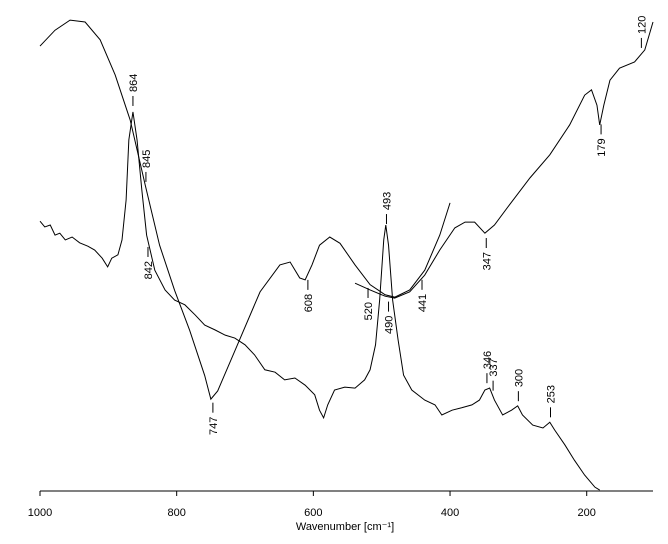 Image resolution: width=668 pixels, height=544 pixels. I want to click on peak-label: 179, so click(602, 147).